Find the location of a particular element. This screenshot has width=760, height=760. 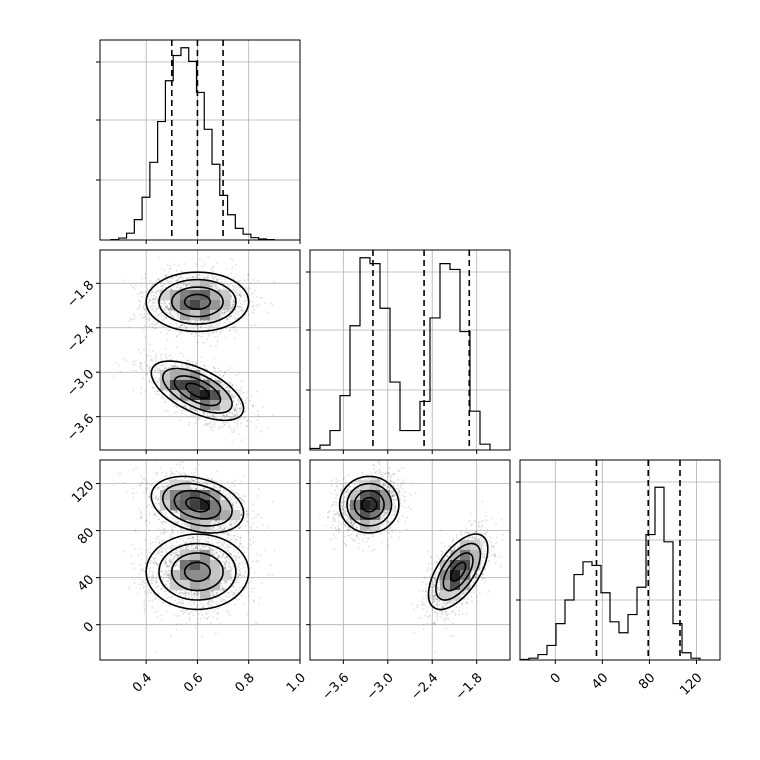

x-tick-label: 0 is located at coordinates (556, 678).